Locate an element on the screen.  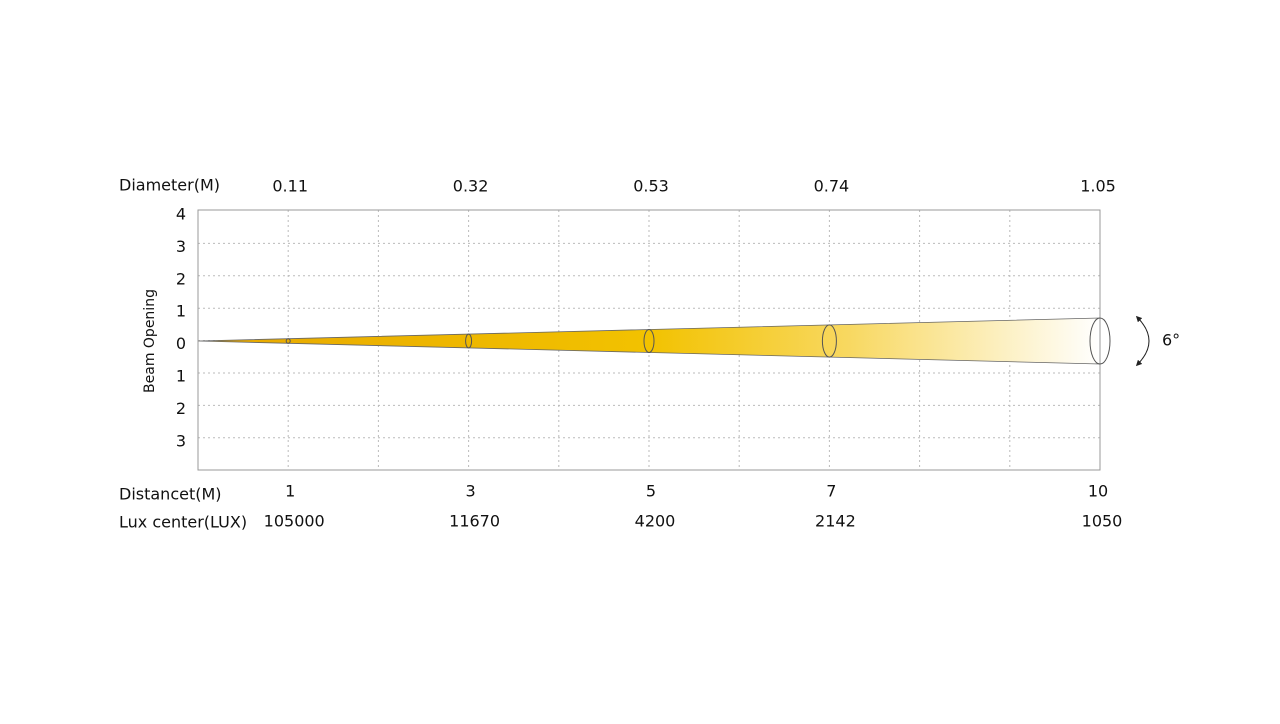
angle-label: 6° is located at coordinates (1171, 340).